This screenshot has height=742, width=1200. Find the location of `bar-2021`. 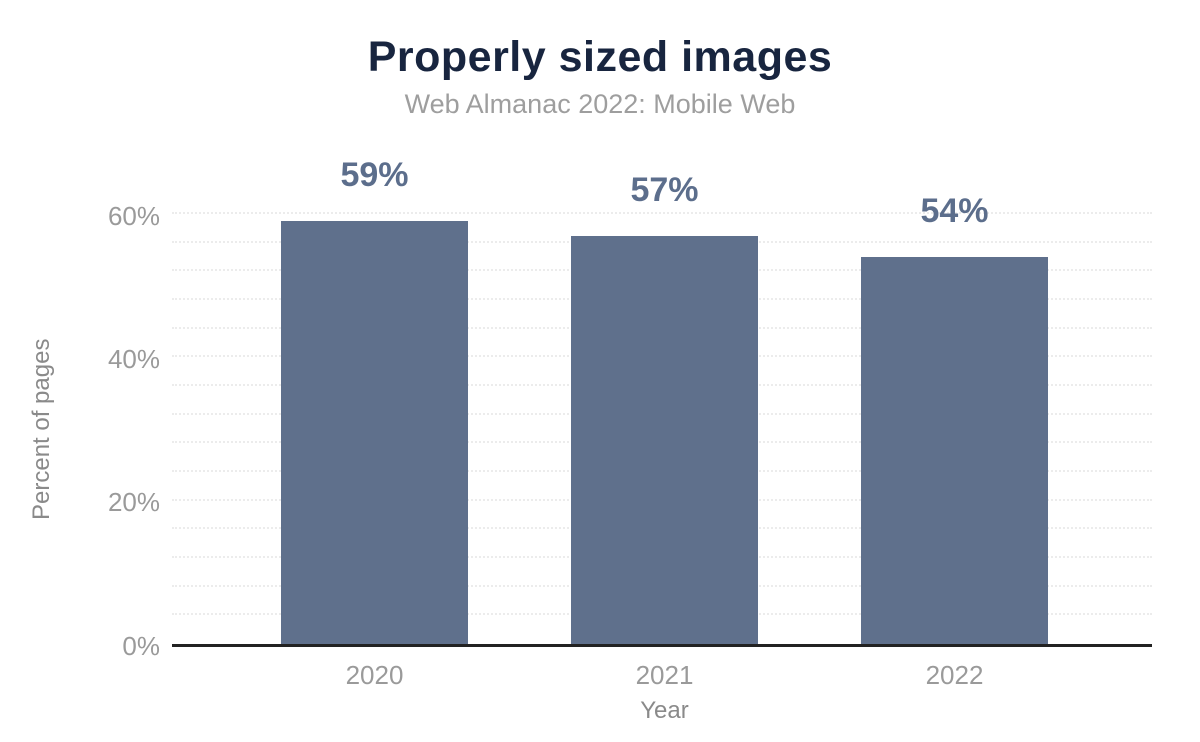

bar-2021 is located at coordinates (664, 439).